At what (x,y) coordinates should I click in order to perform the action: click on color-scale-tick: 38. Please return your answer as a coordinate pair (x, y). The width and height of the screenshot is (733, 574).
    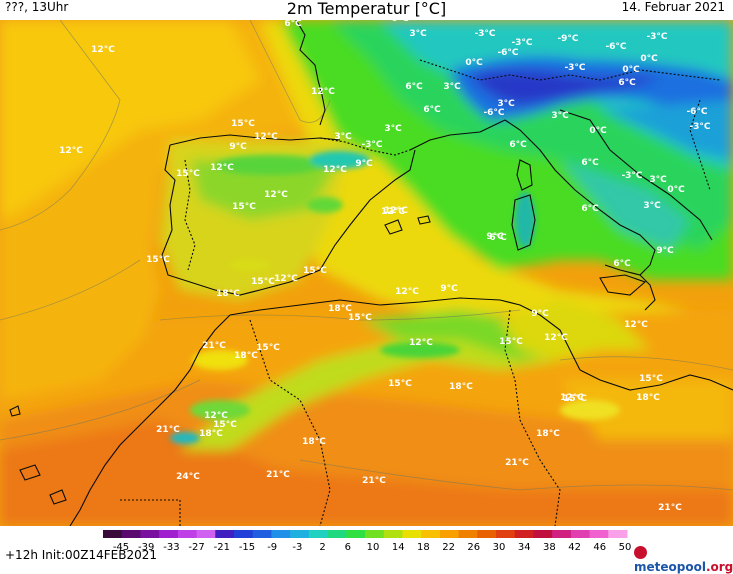
    Looking at the image, I should click on (549, 547).